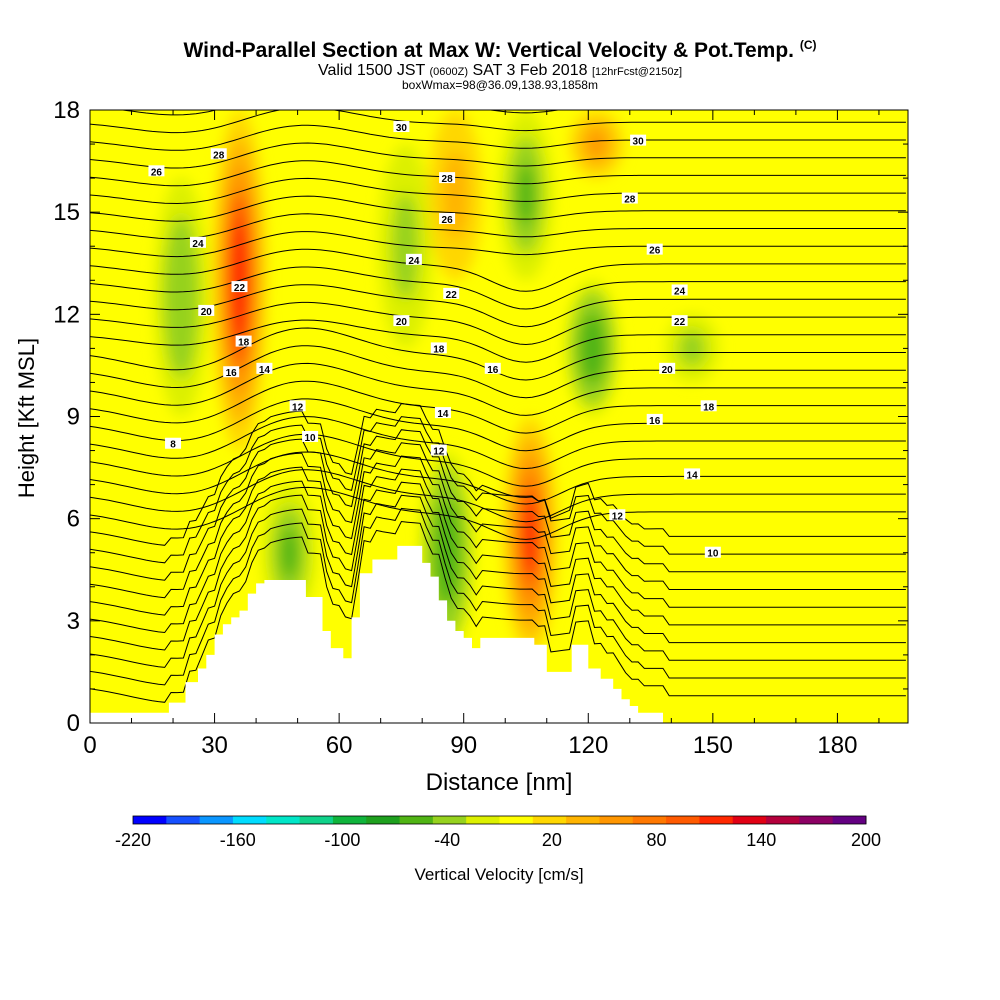 The image size is (1000, 1000). I want to click on x-tick-label-3: 90, so click(463, 745).